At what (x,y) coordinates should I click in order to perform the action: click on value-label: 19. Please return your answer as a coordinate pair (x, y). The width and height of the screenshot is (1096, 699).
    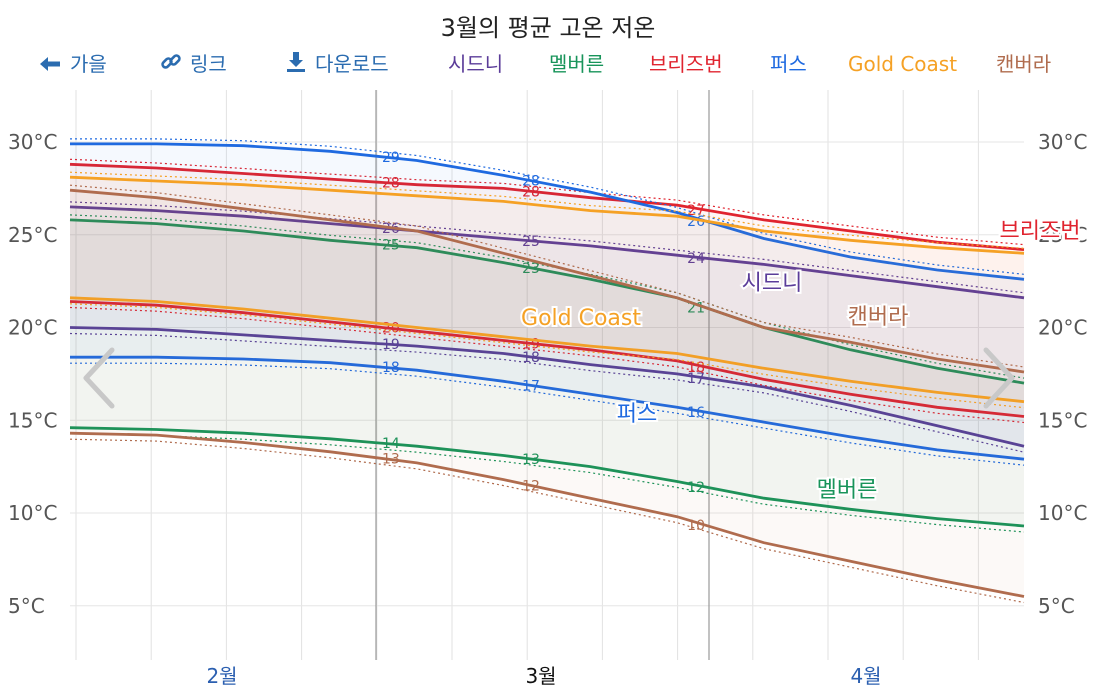
    Looking at the image, I should click on (391, 345).